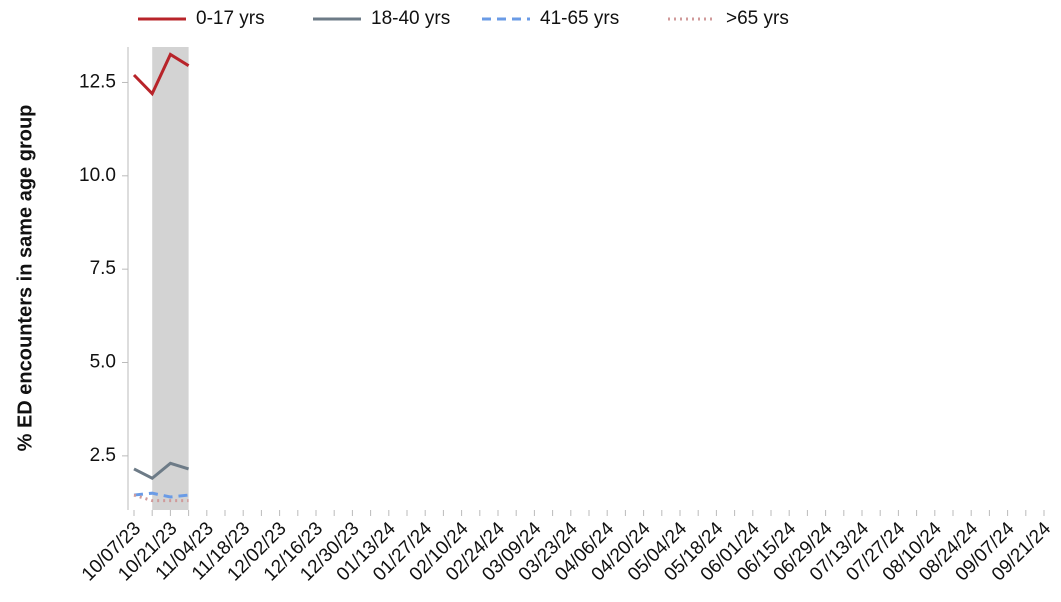  What do you see at coordinates (103, 455) in the screenshot?
I see `y-tick-label: 2.5` at bounding box center [103, 455].